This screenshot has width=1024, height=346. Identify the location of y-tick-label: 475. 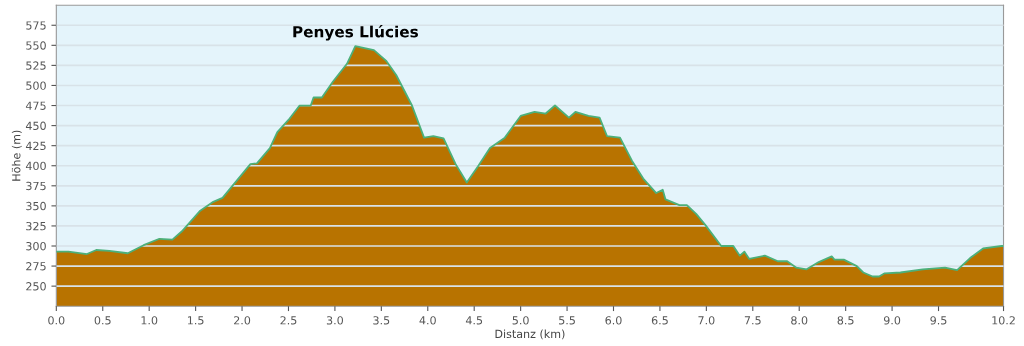
(35, 105).